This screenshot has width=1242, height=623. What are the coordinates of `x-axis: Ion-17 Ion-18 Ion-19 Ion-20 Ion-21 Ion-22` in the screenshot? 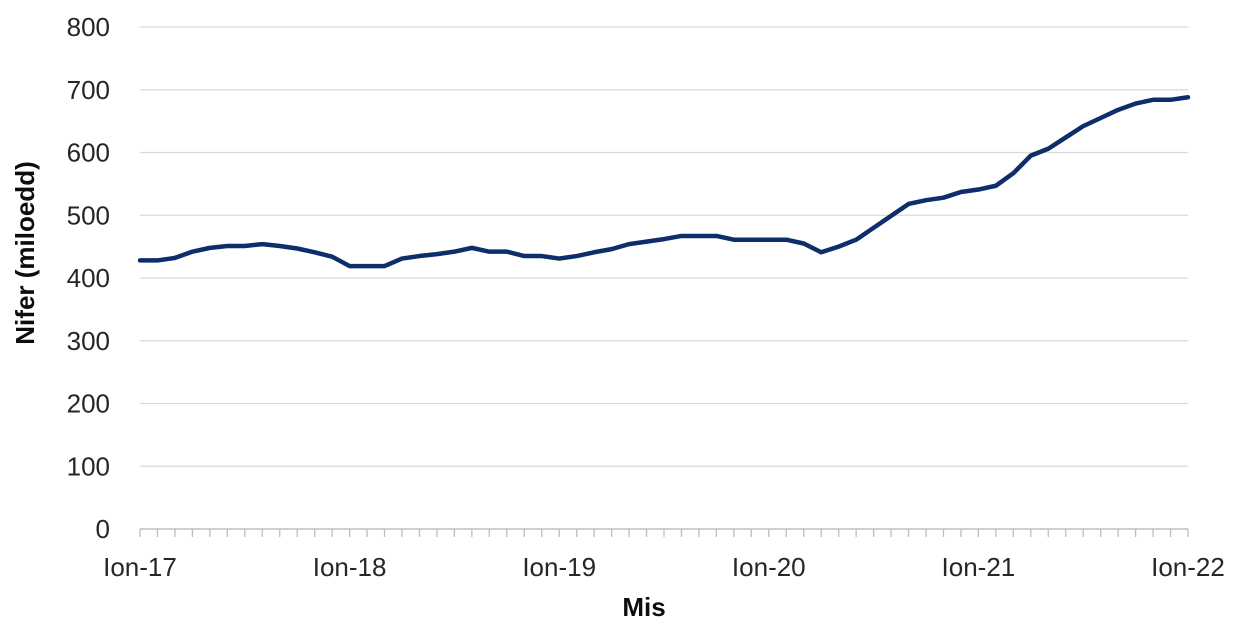 It's located at (664, 555).